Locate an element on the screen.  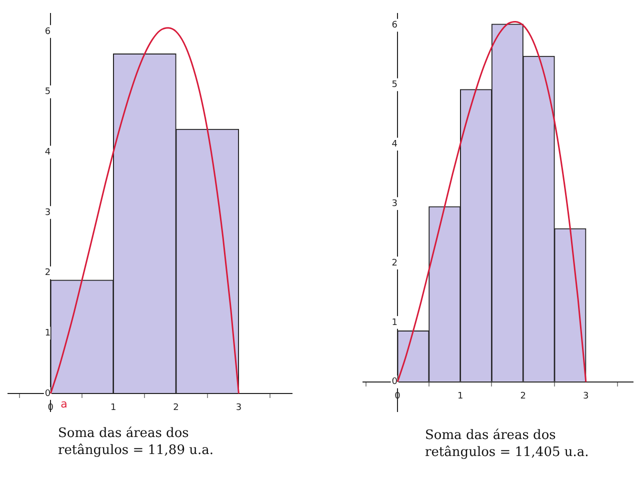
text: Soma das áreas dos retângulos = 11,405 u.a. is located at coordinates (507, 444).